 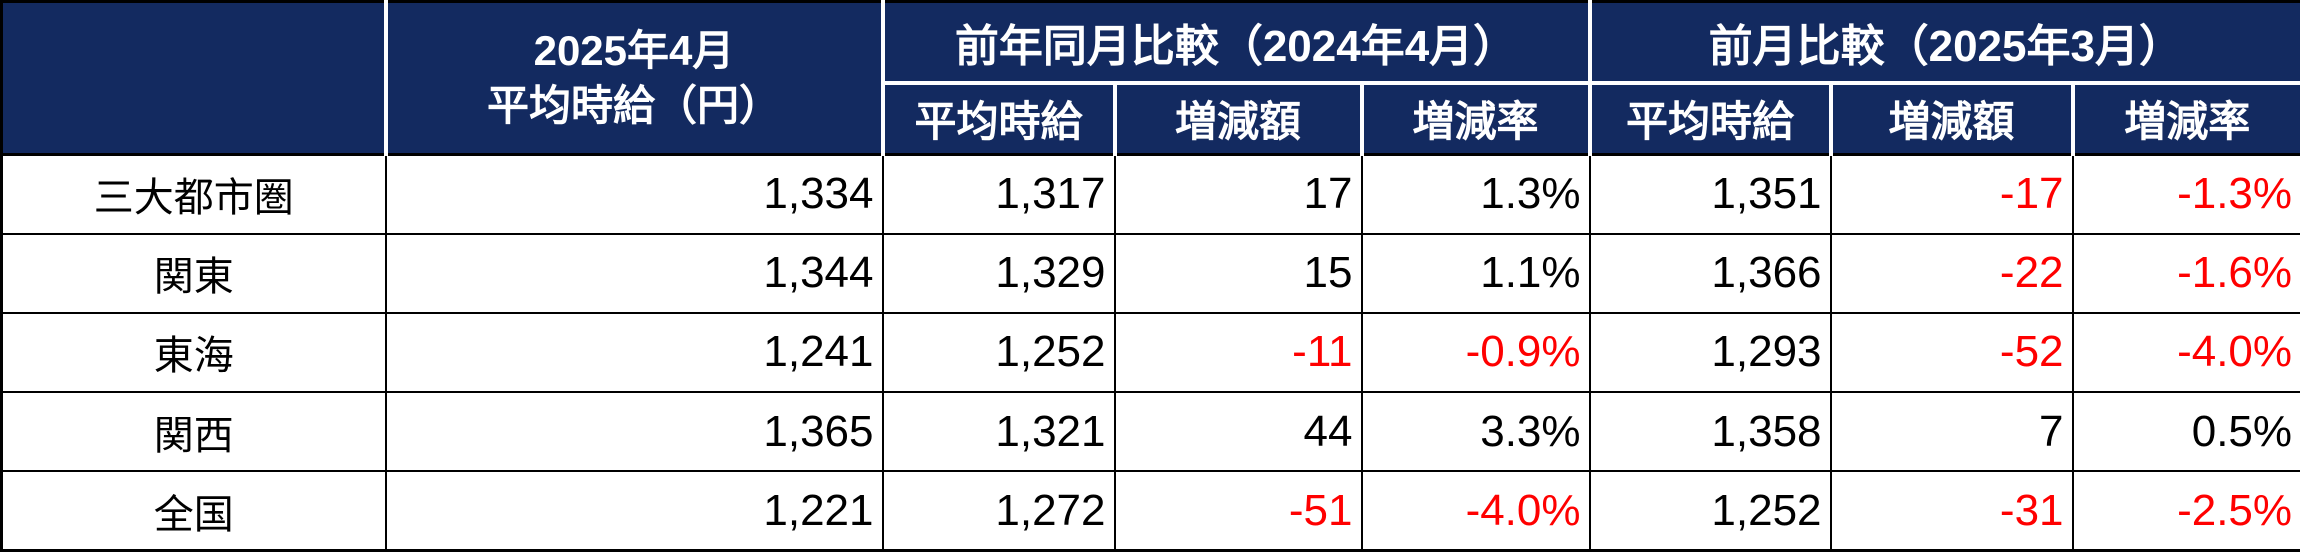 What do you see at coordinates (998, 194) in the screenshot?
I see `value-cell: 1,317` at bounding box center [998, 194].